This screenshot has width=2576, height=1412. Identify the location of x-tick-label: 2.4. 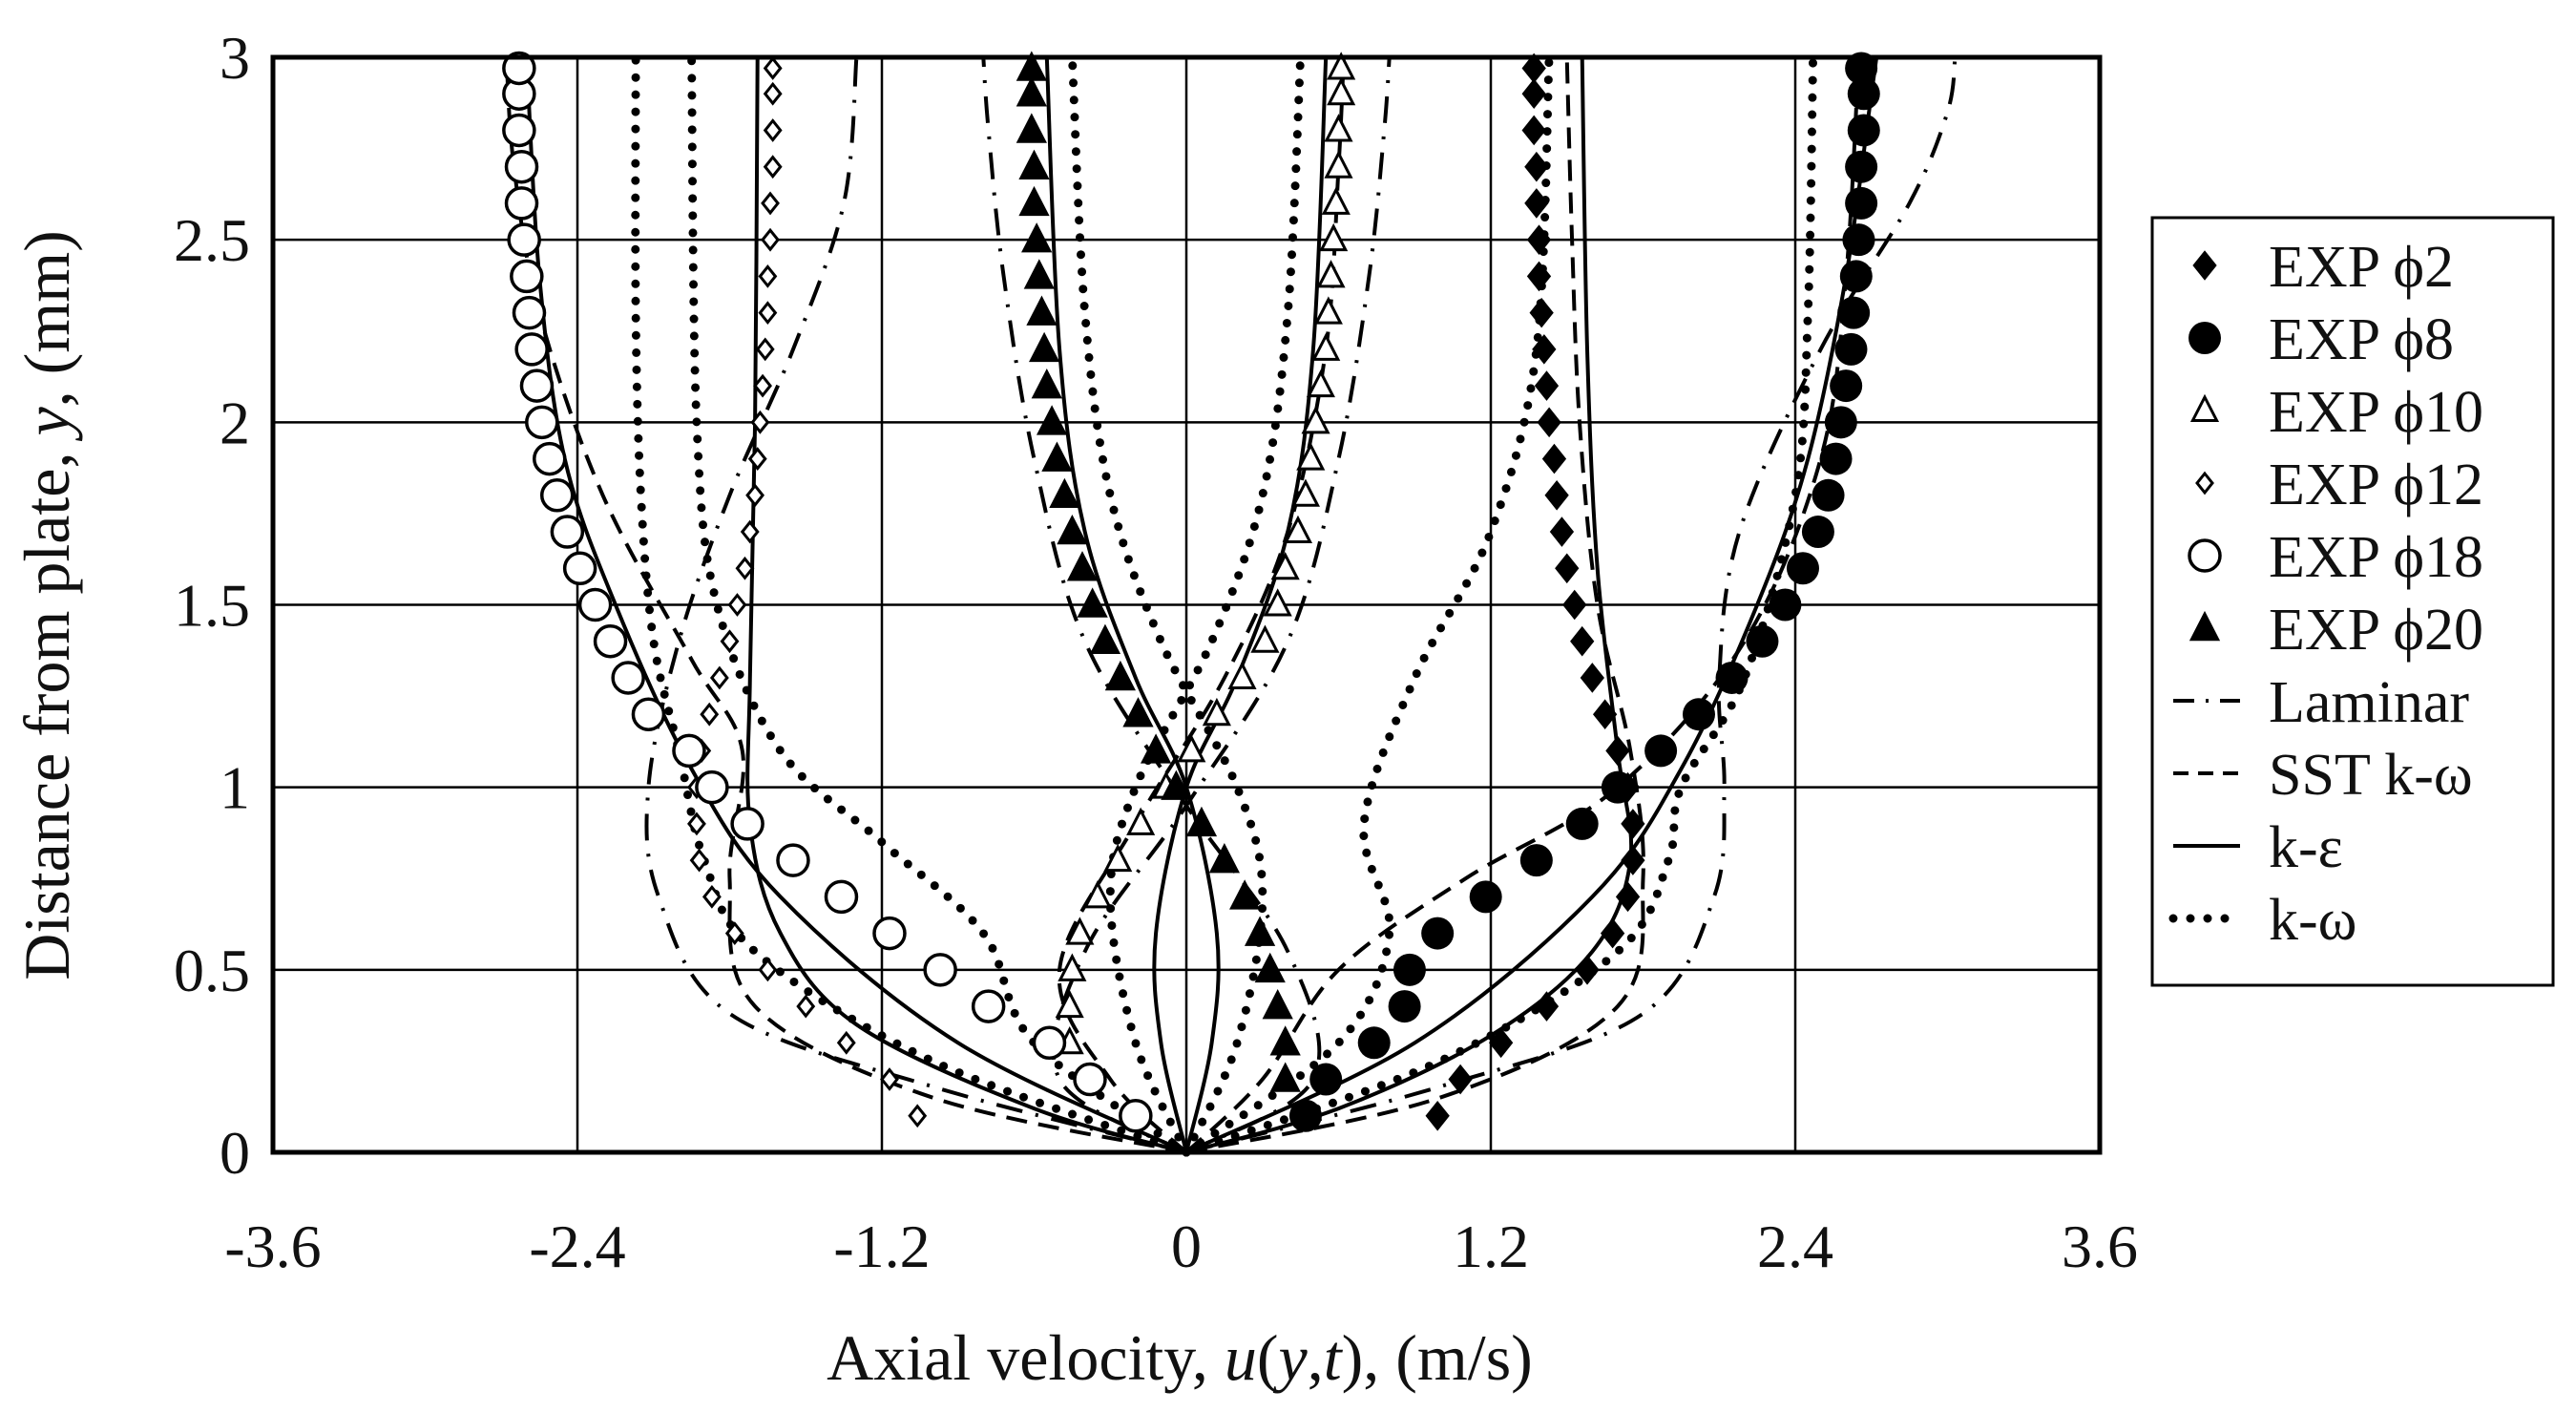
(1795, 1246).